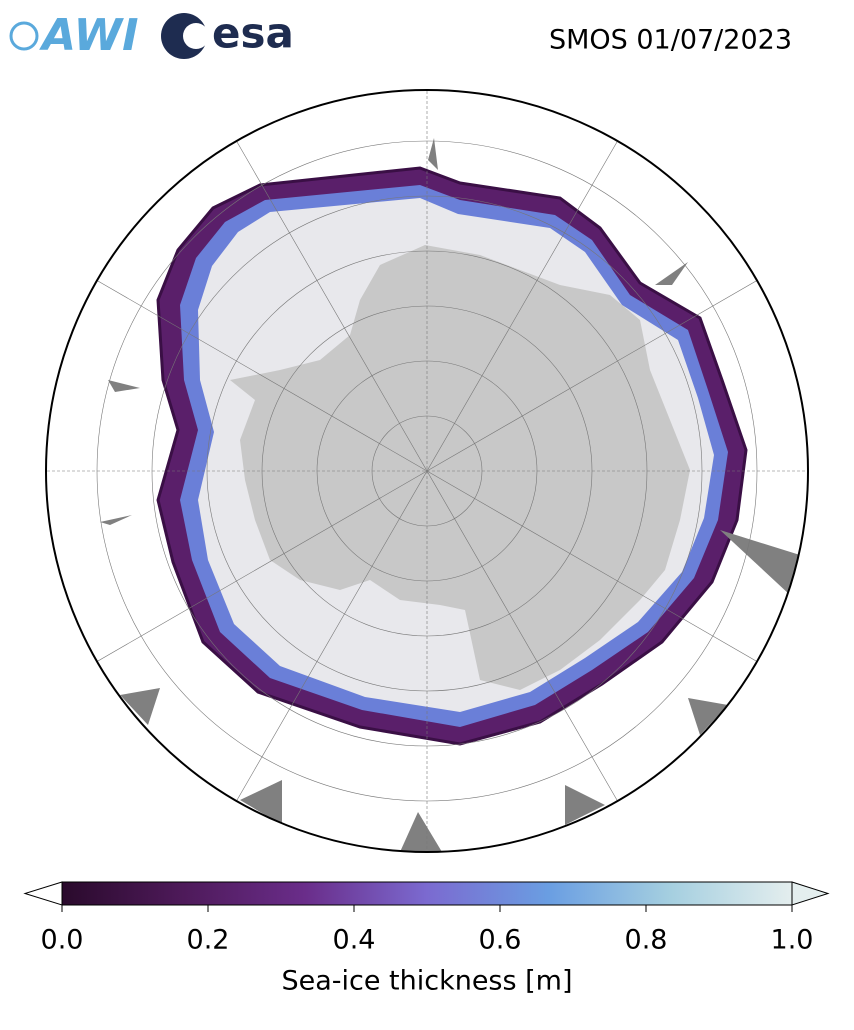  I want to click on colorbar-tick-label: 0.6, so click(500, 940).